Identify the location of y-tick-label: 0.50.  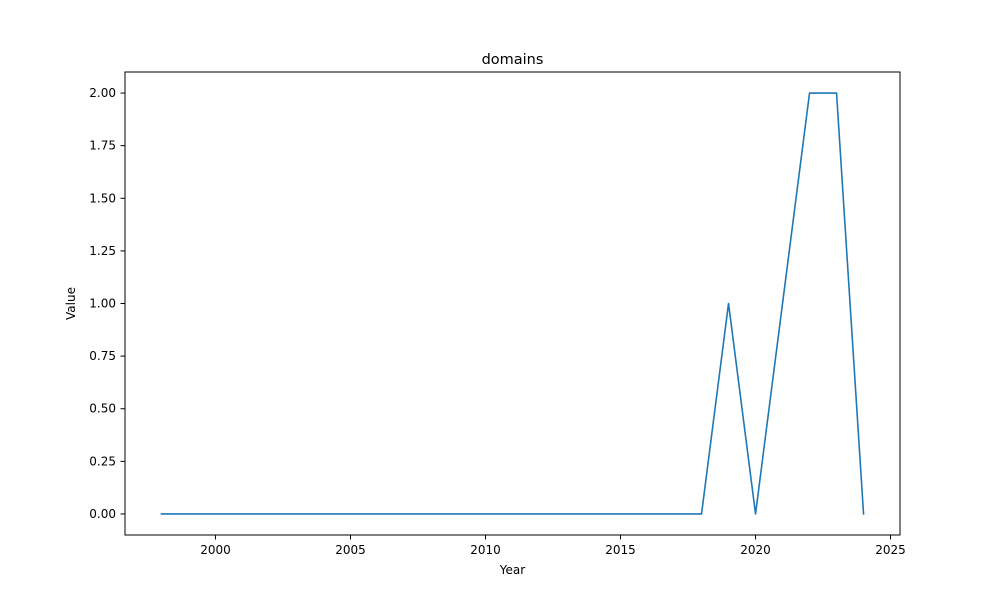
(102, 409).